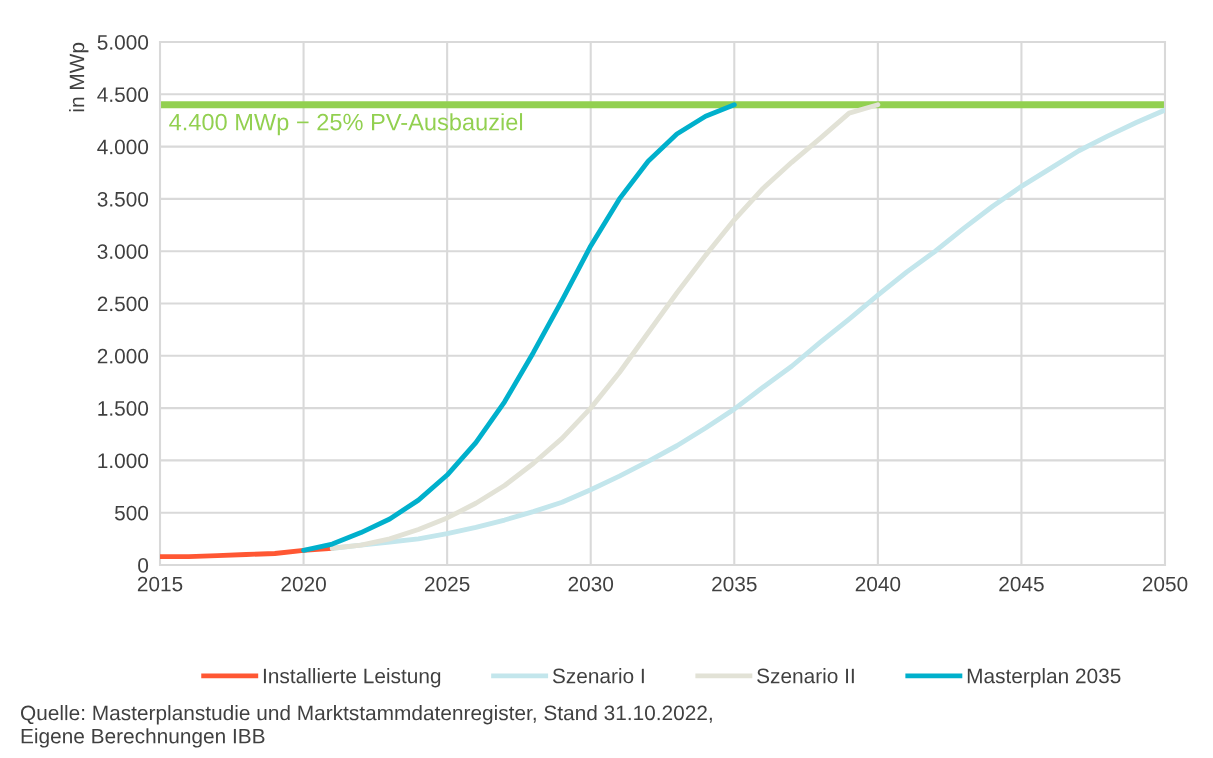 Image resolution: width=1213 pixels, height=758 pixels. I want to click on y-tick-label: 2.500, so click(123, 304).